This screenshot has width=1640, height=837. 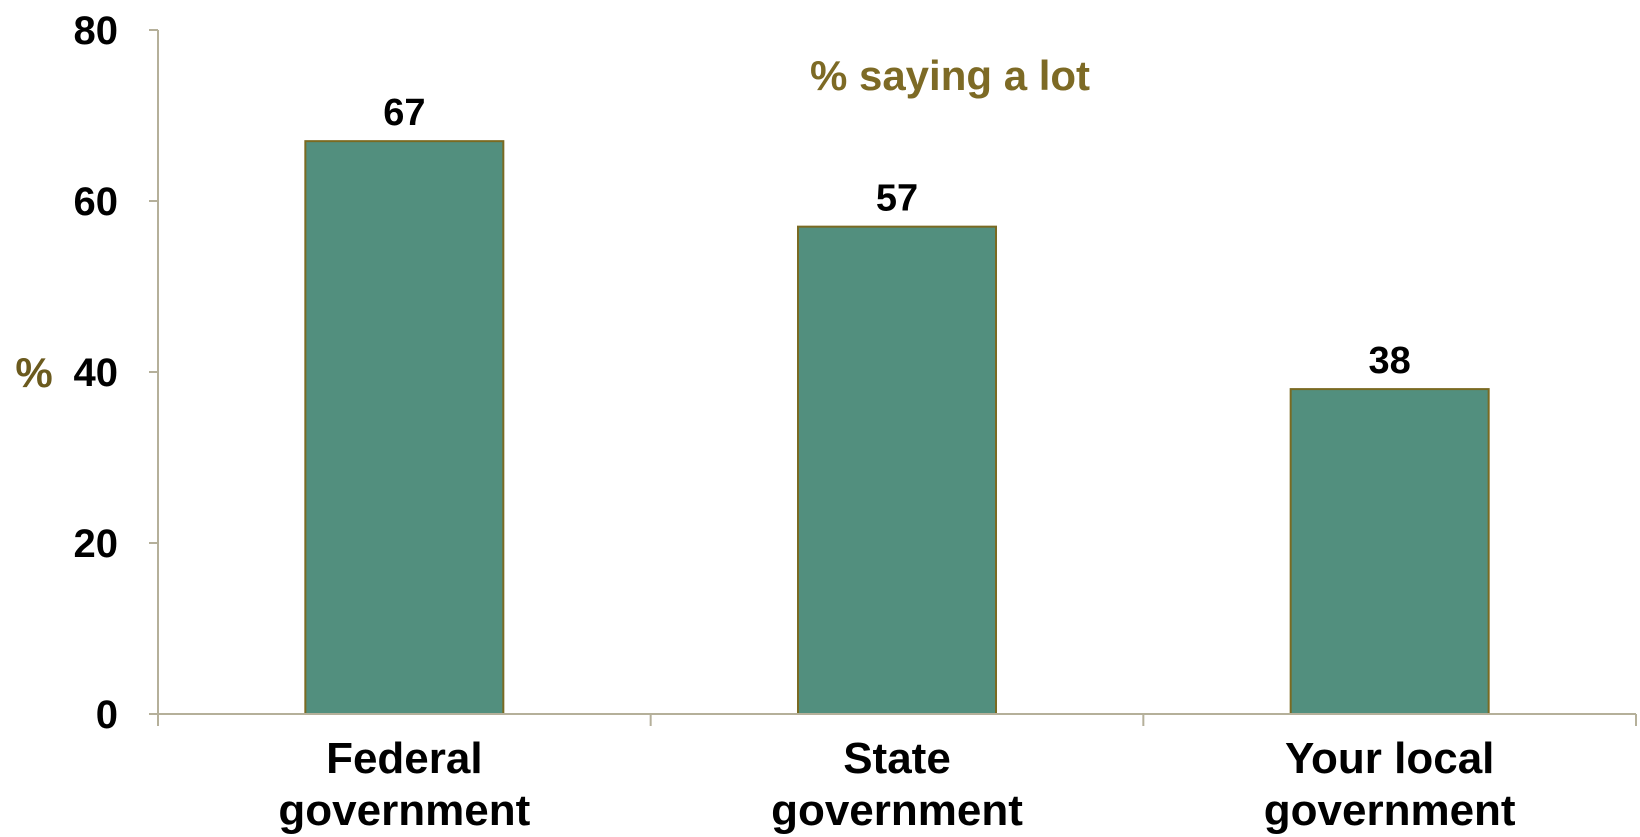 I want to click on x-category-label-line: Federal, so click(x=404, y=758).